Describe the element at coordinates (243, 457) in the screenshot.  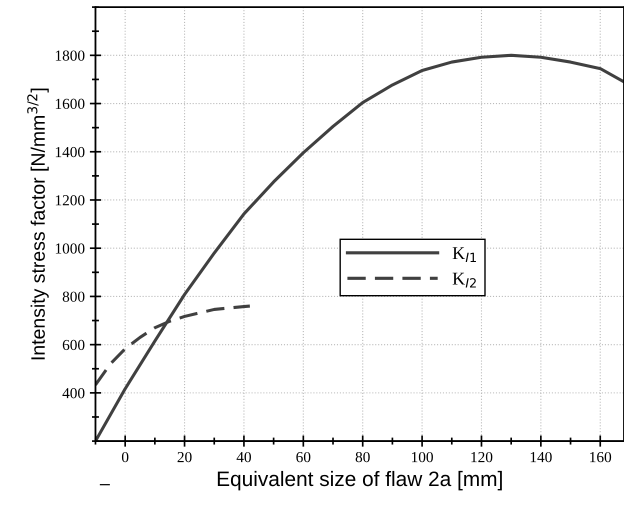
I see `x-tick-label: 40` at that location.